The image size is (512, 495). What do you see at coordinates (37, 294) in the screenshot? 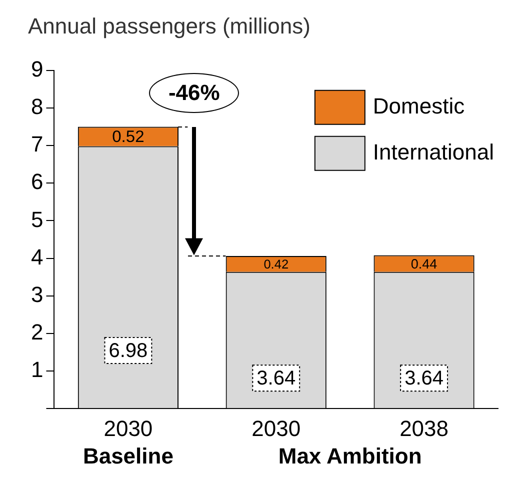
I see `y-tick-label: 3` at bounding box center [37, 294].